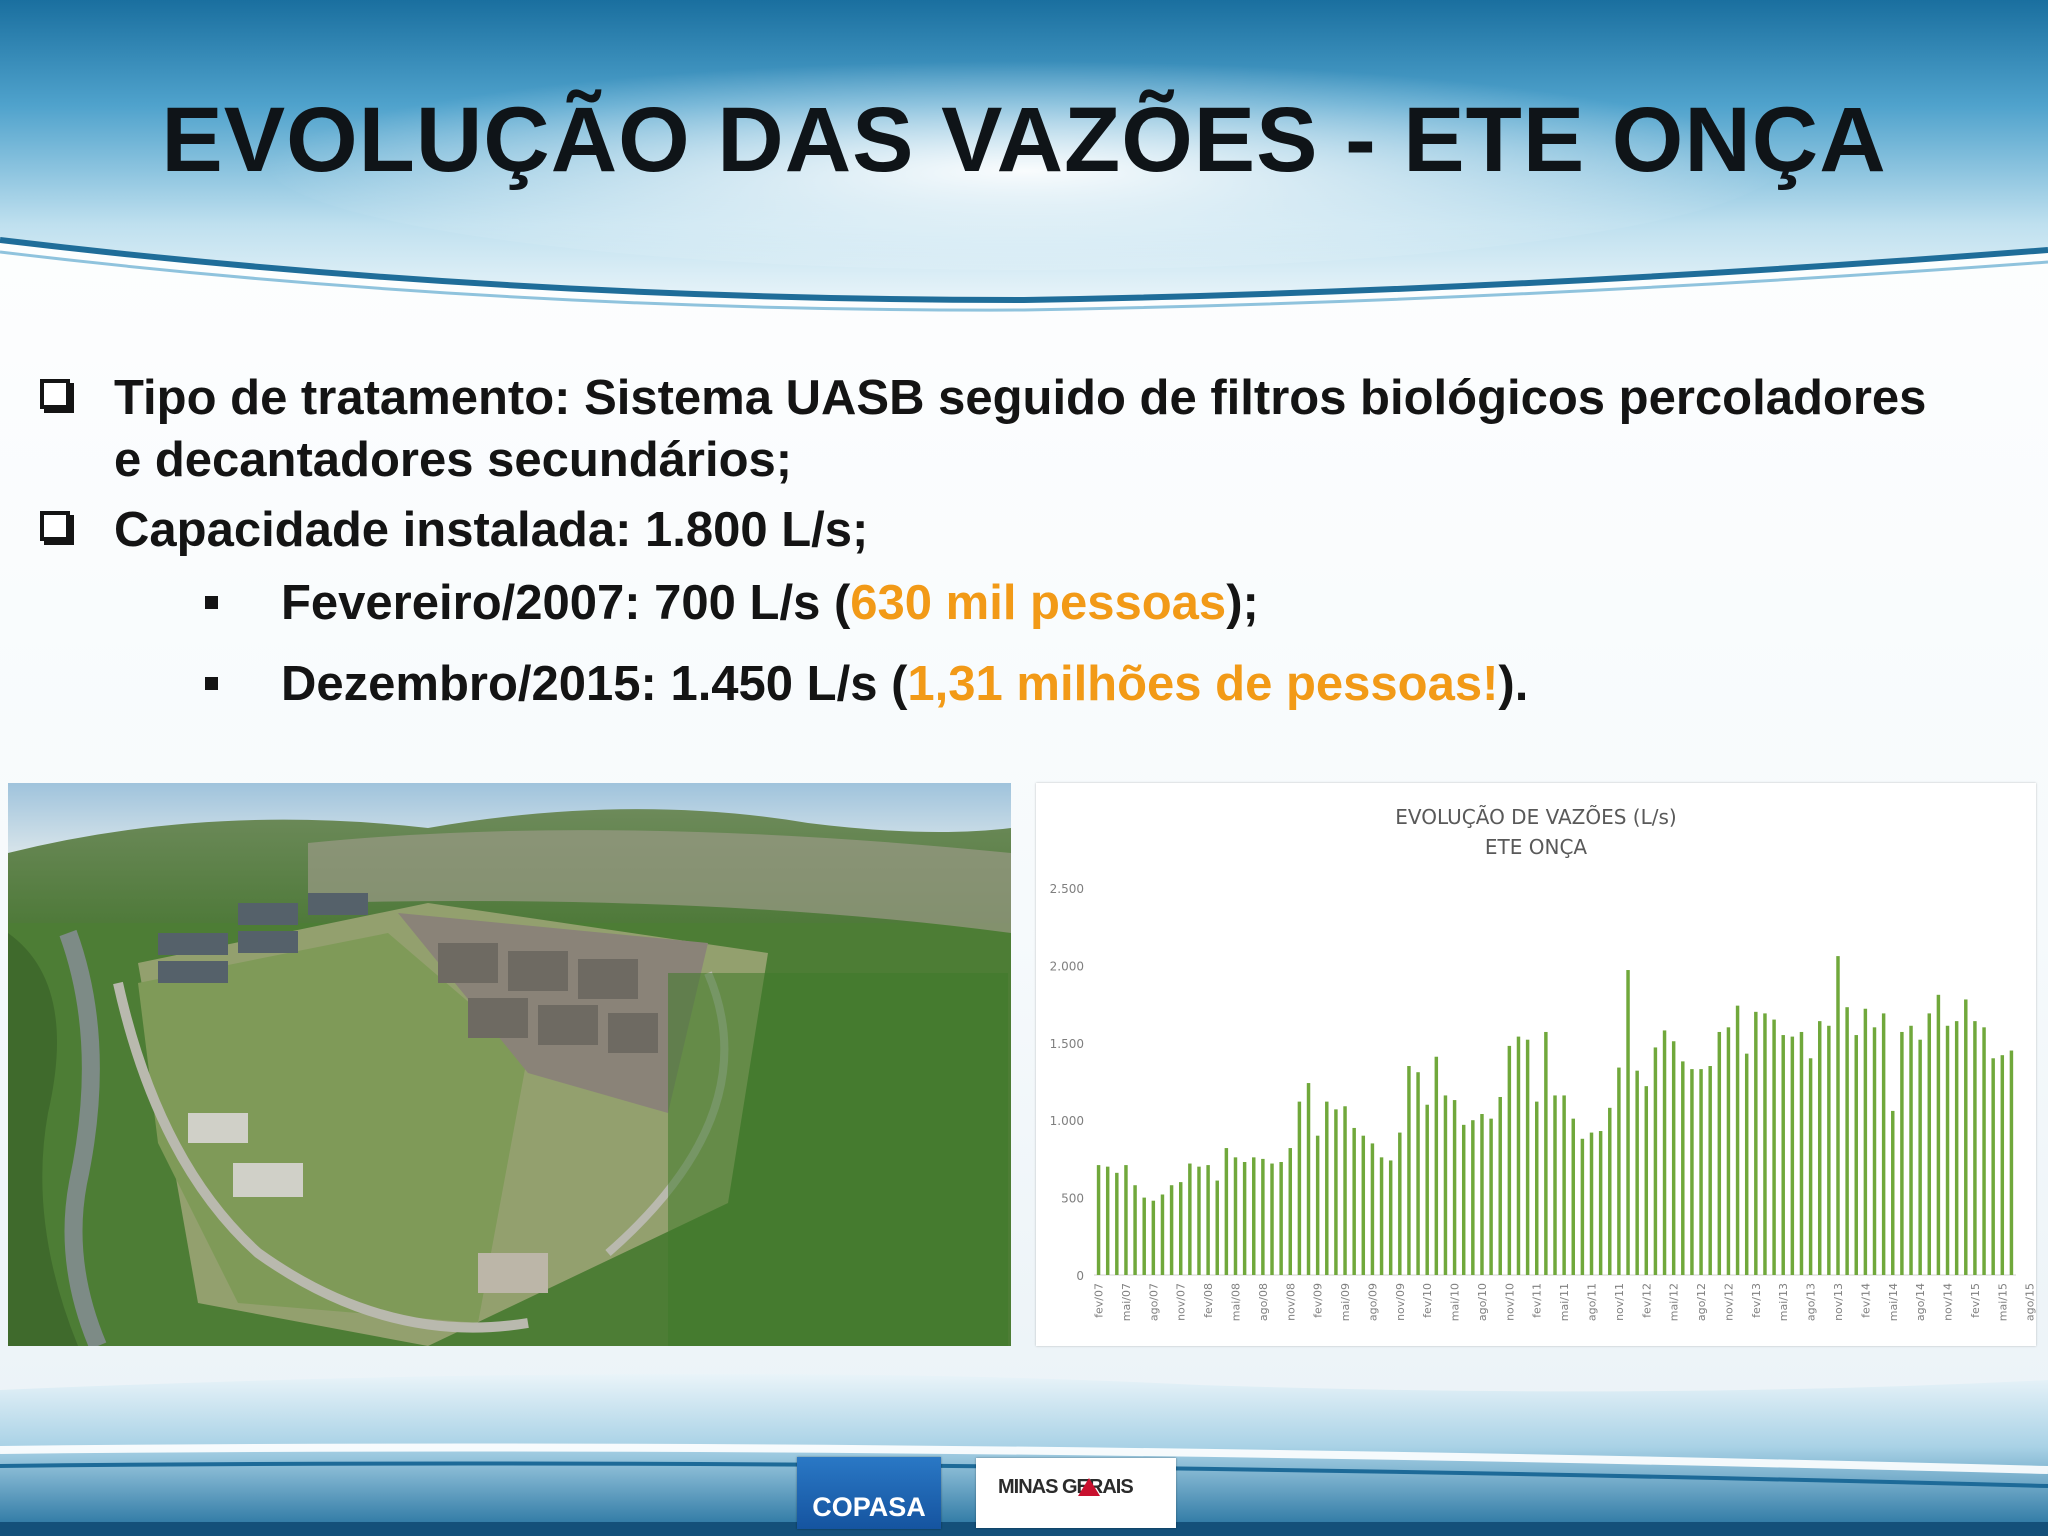  What do you see at coordinates (1066, 1487) in the screenshot?
I see `minas-gerais-logo-text: MINAS GERAIS` at bounding box center [1066, 1487].